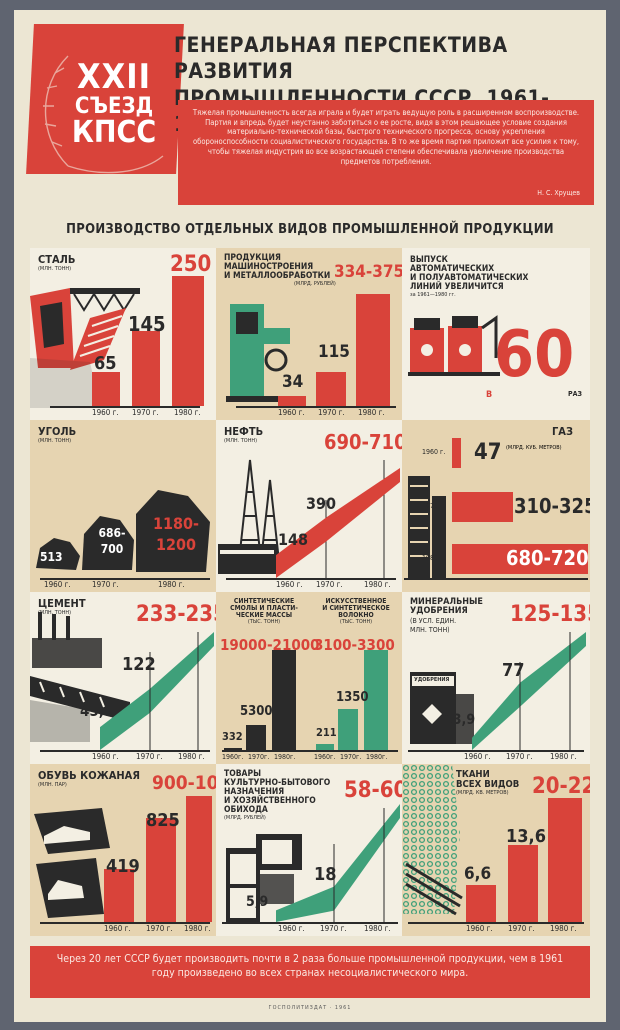 Image resolution: width=620 pixels, height=1030 pixels. I want to click on steel-title: СТАЛЬ (МЛН. ТОНН), so click(57, 262).